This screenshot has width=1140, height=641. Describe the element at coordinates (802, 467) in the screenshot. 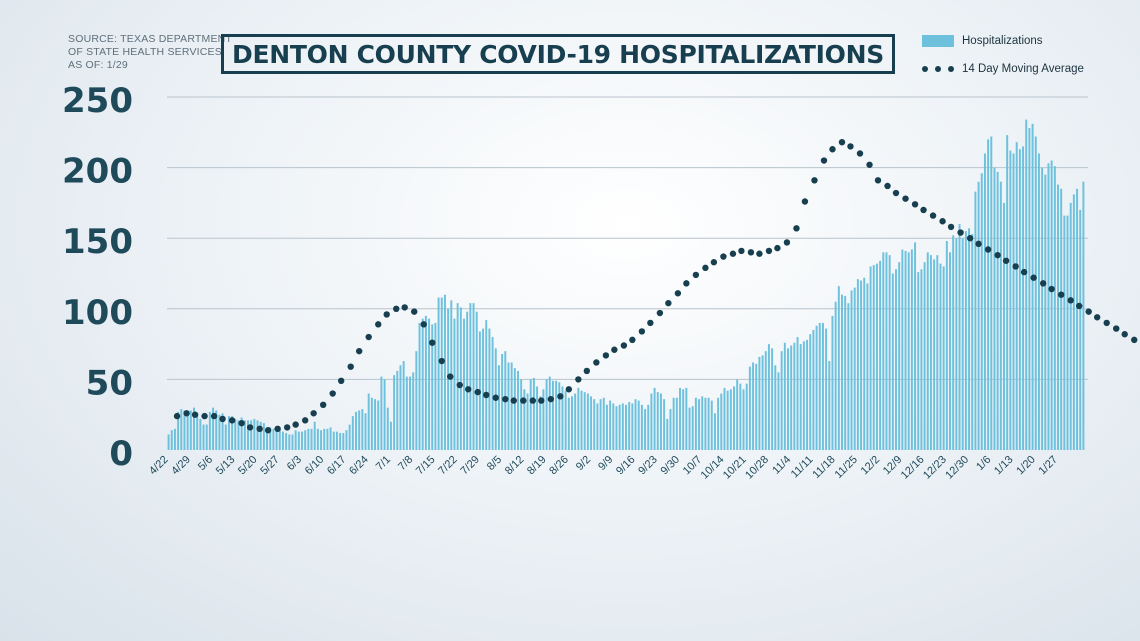

I see `x-tick-label-29: 11/11` at that location.